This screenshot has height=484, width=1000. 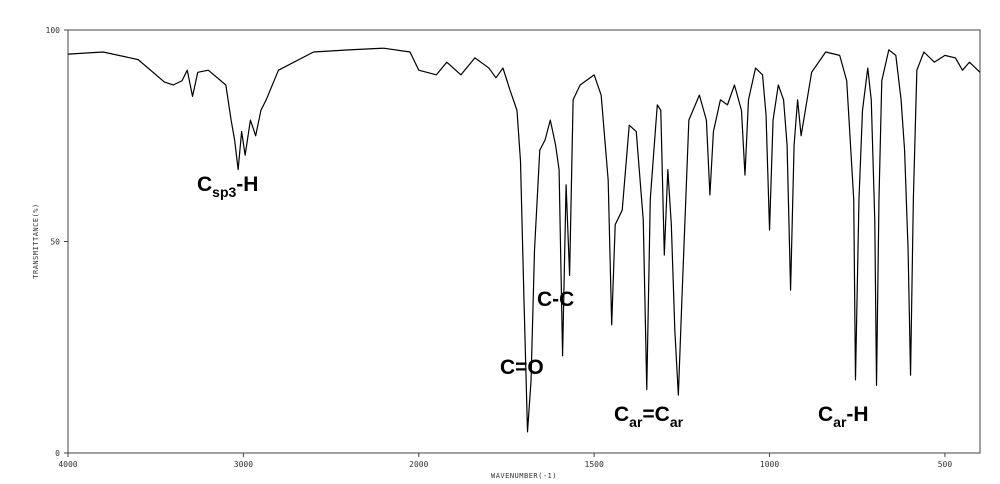 I want to click on x-tick-label: 1000, so click(x=769, y=464).